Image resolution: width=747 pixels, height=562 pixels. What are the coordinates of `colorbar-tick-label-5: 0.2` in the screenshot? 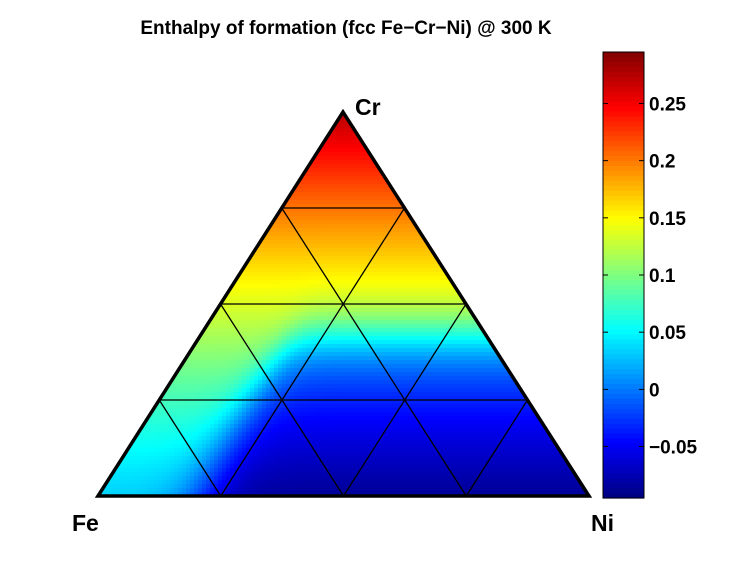 It's located at (662, 162).